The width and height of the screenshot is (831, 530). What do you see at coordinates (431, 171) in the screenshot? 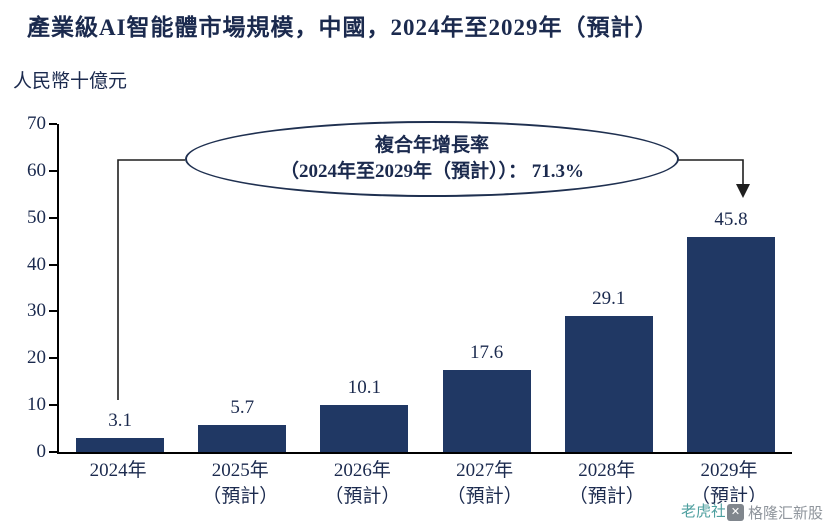
I see `cagr-annotation-line2: （2024年至2029年（預計））： 71.3%` at bounding box center [431, 171].